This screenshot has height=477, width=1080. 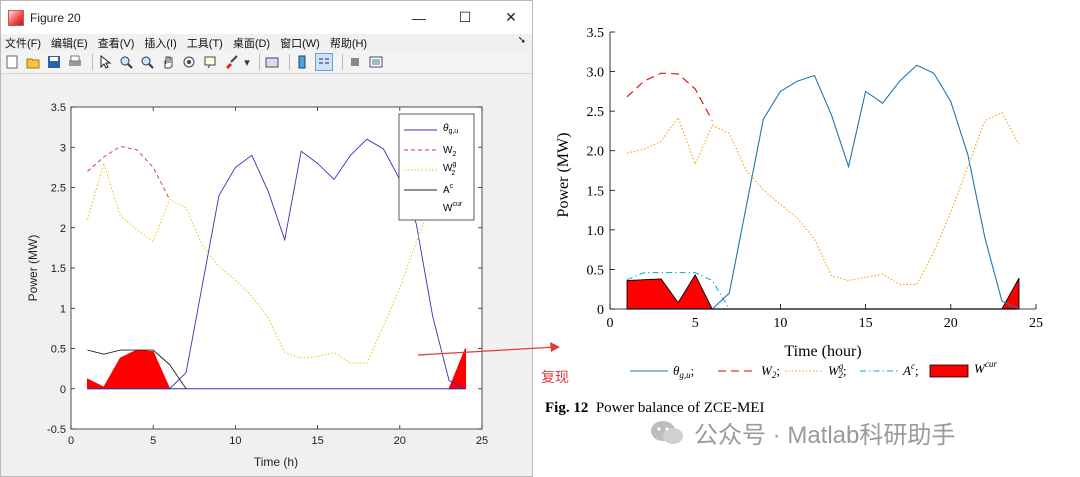 I want to click on dock-icon, so click(x=376, y=62).